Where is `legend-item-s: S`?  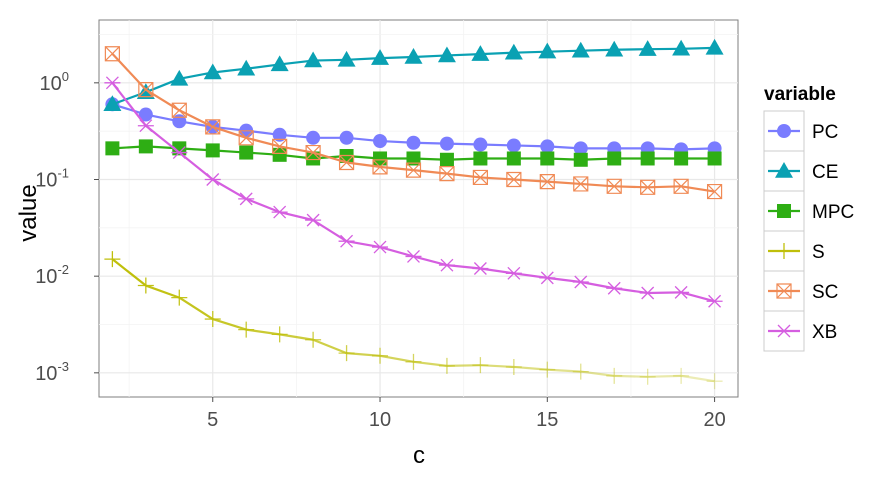 legend-item-s: S is located at coordinates (794, 251).